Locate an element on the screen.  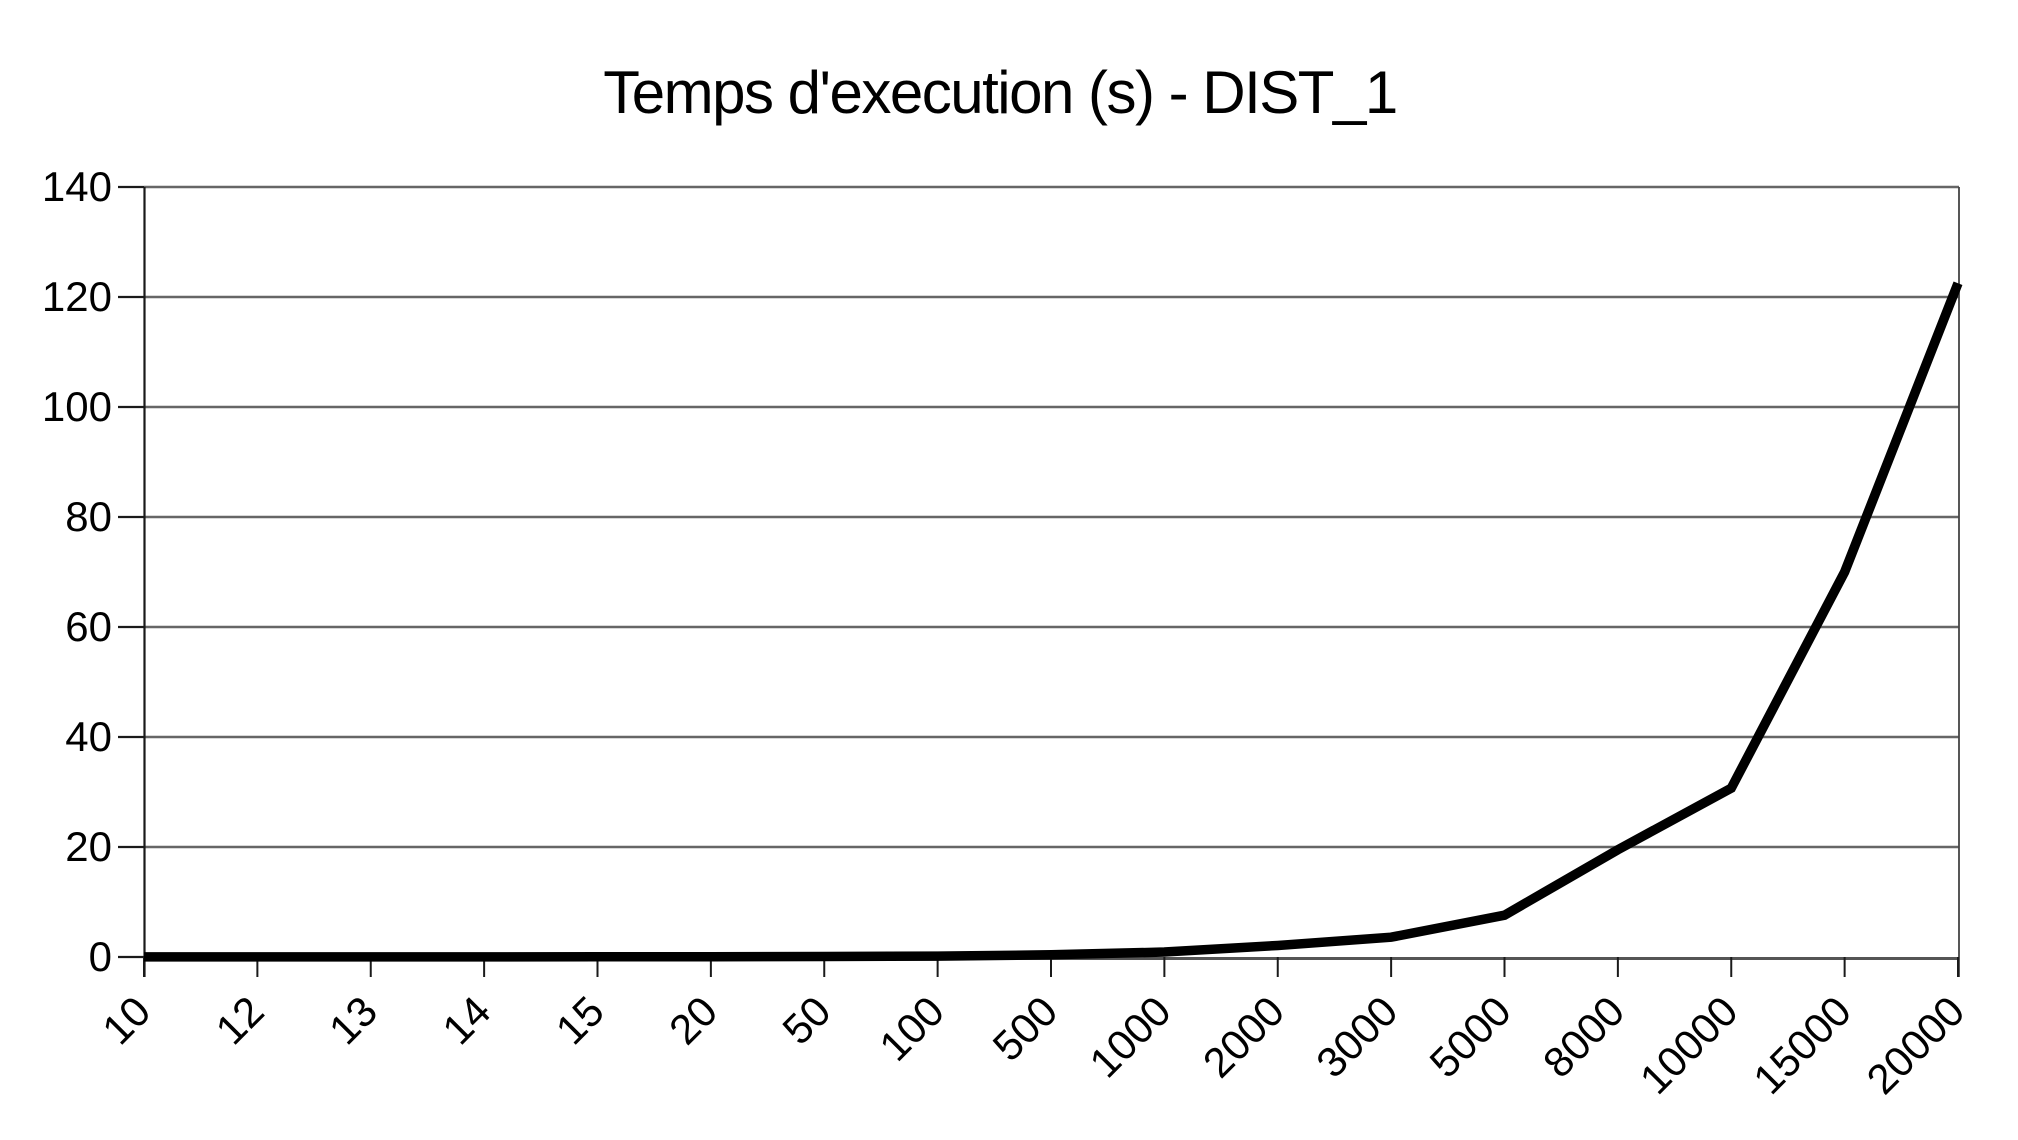
x-tick-label: 10 is located at coordinates (126, 1020).